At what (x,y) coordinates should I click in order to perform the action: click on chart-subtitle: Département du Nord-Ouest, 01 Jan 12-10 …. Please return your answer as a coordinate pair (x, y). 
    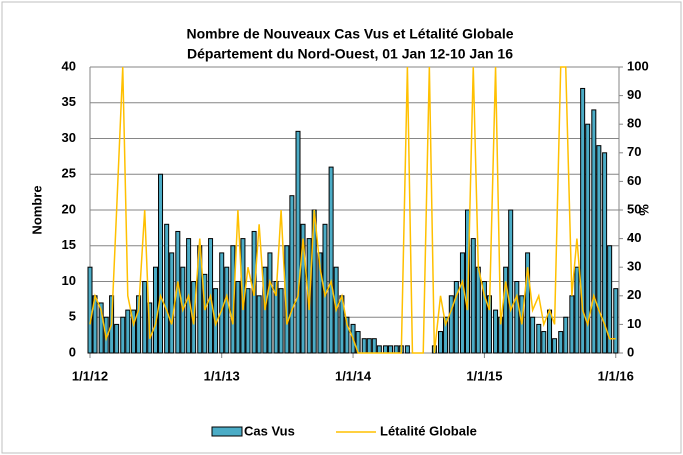
    Looking at the image, I should click on (350, 54).